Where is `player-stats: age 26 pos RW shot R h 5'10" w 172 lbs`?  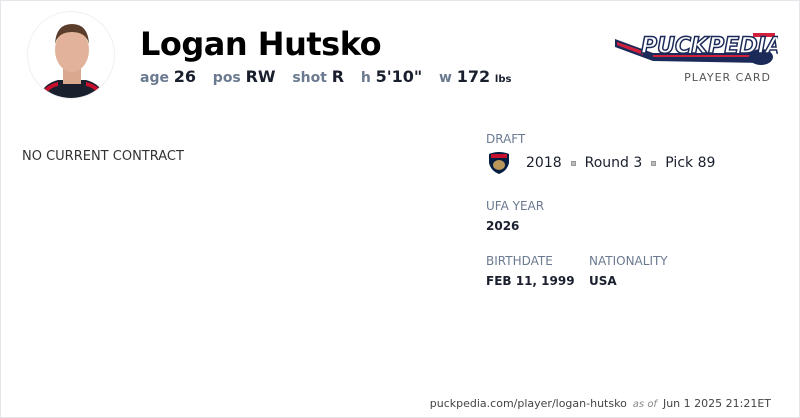 player-stats: age 26 pos RW shot R h 5'10" w 172 lbs is located at coordinates (325, 76).